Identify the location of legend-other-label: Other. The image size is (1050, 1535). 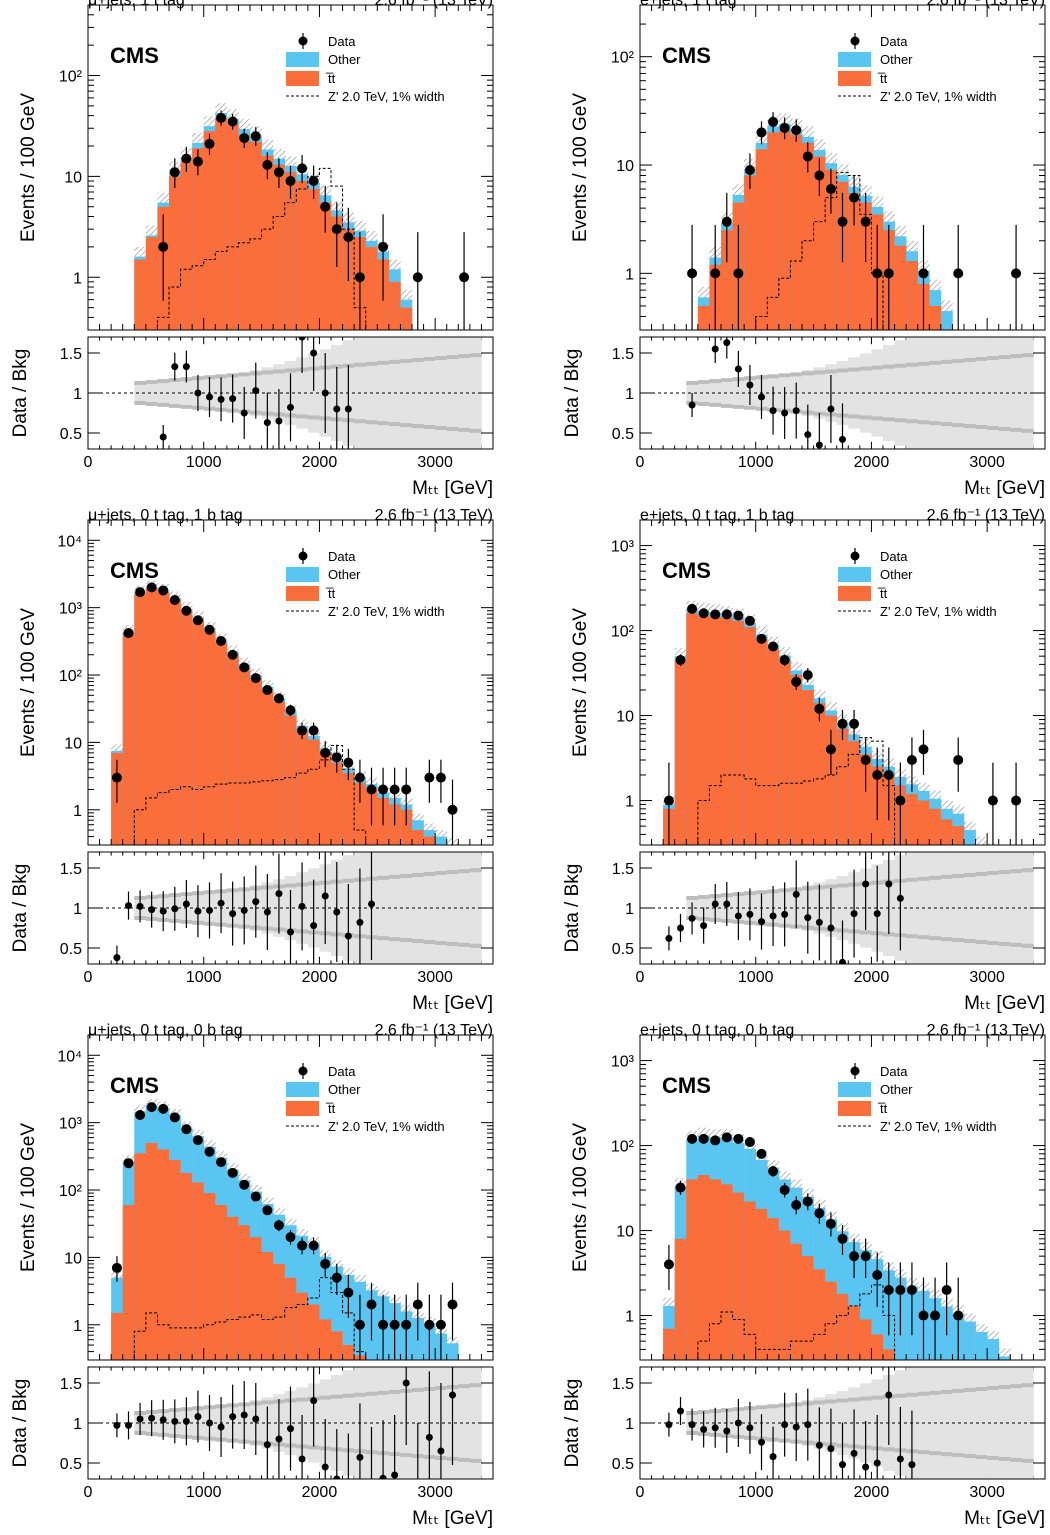
(896, 1089).